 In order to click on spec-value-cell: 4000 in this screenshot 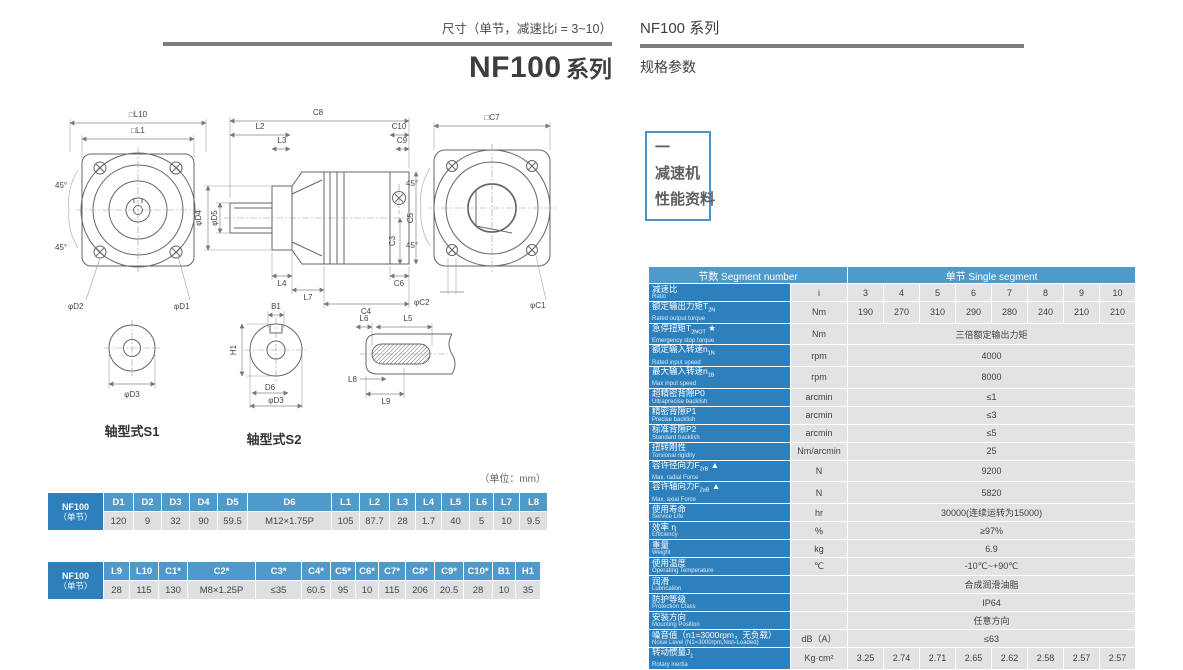, I will do `click(991, 356)`.